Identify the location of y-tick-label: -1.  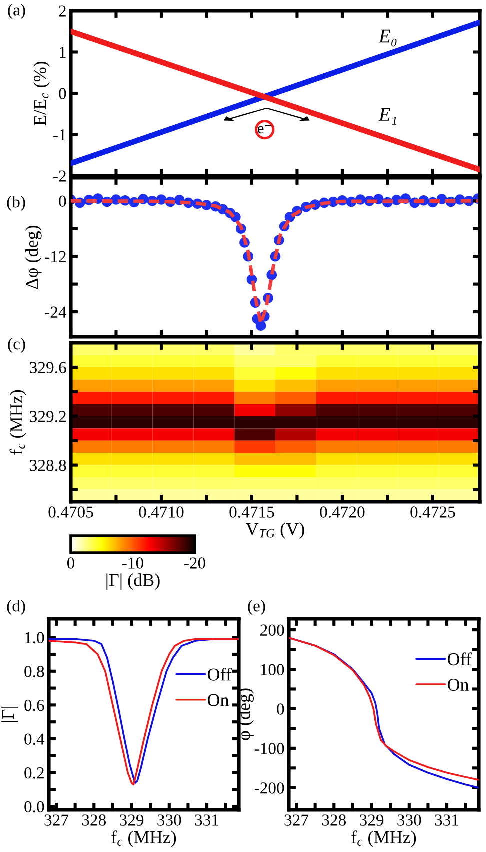
(60, 135).